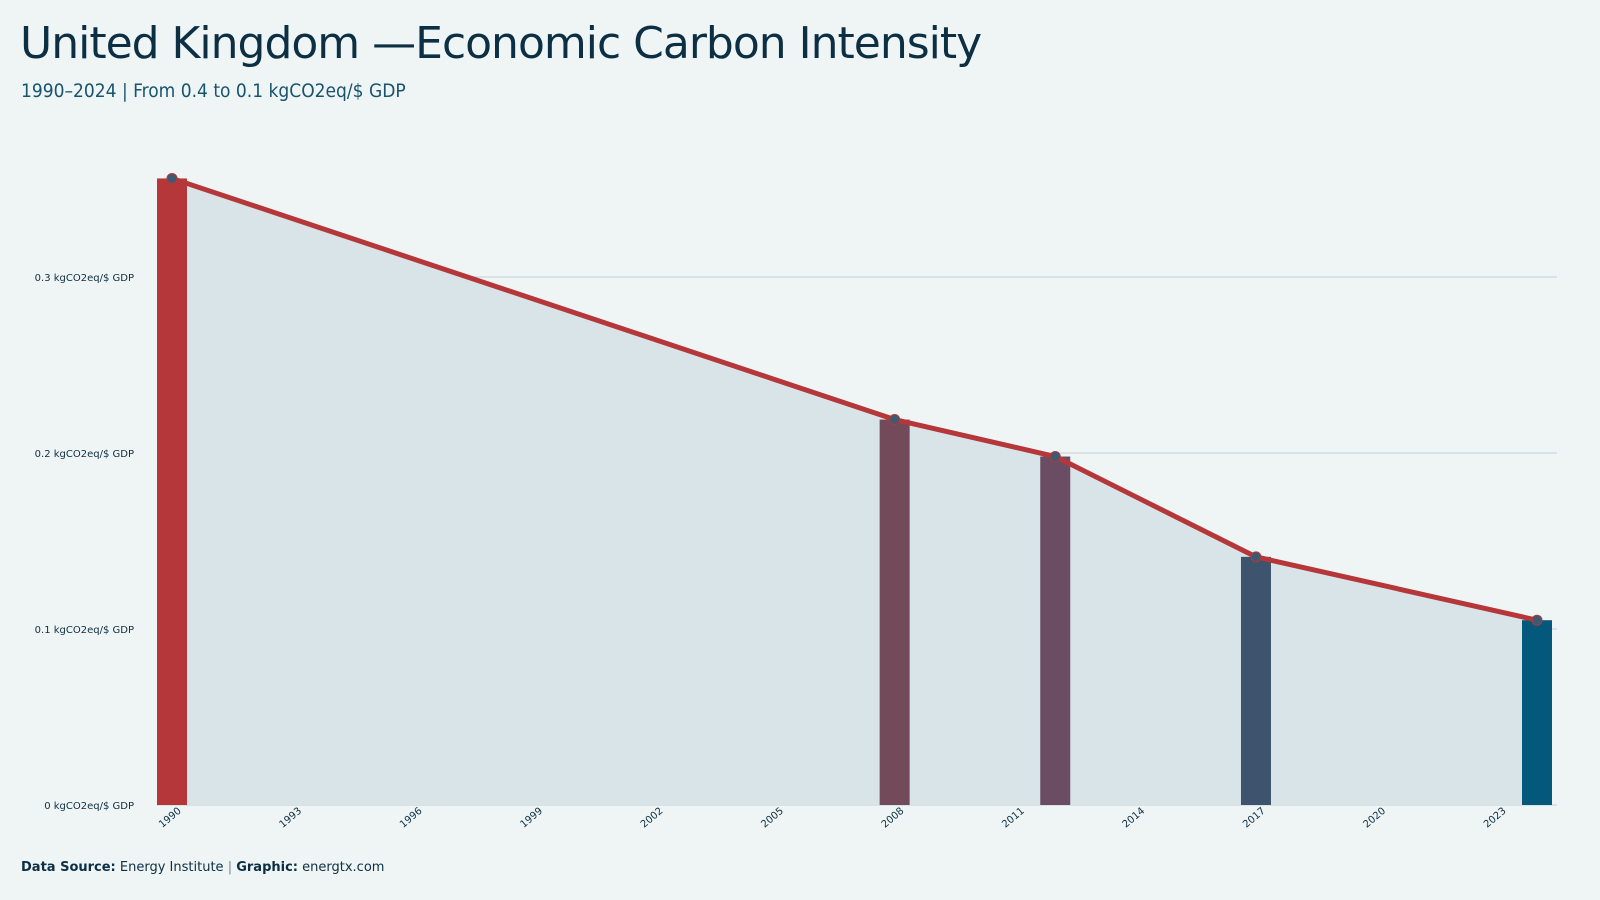 The image size is (1600, 900). I want to click on x-tick-label: 2008, so click(893, 818).